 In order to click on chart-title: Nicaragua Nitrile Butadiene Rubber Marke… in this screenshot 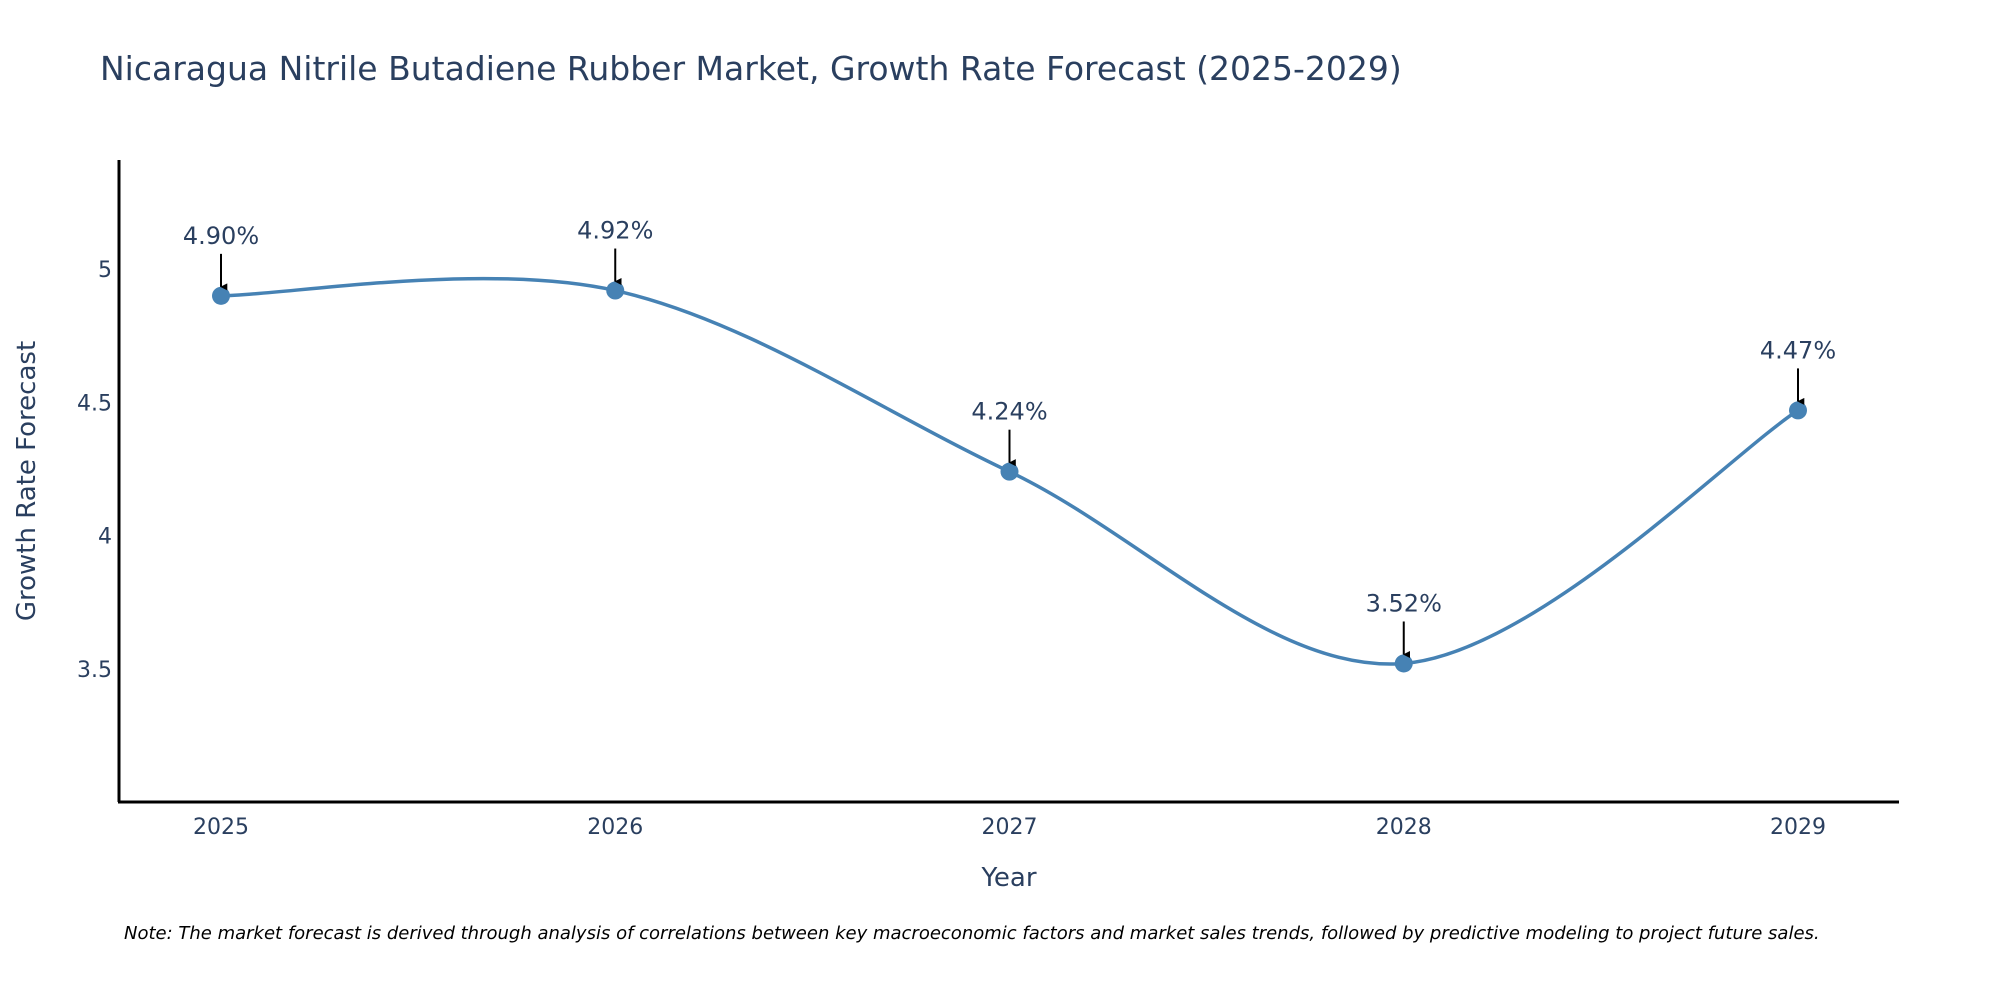, I will do `click(751, 68)`.